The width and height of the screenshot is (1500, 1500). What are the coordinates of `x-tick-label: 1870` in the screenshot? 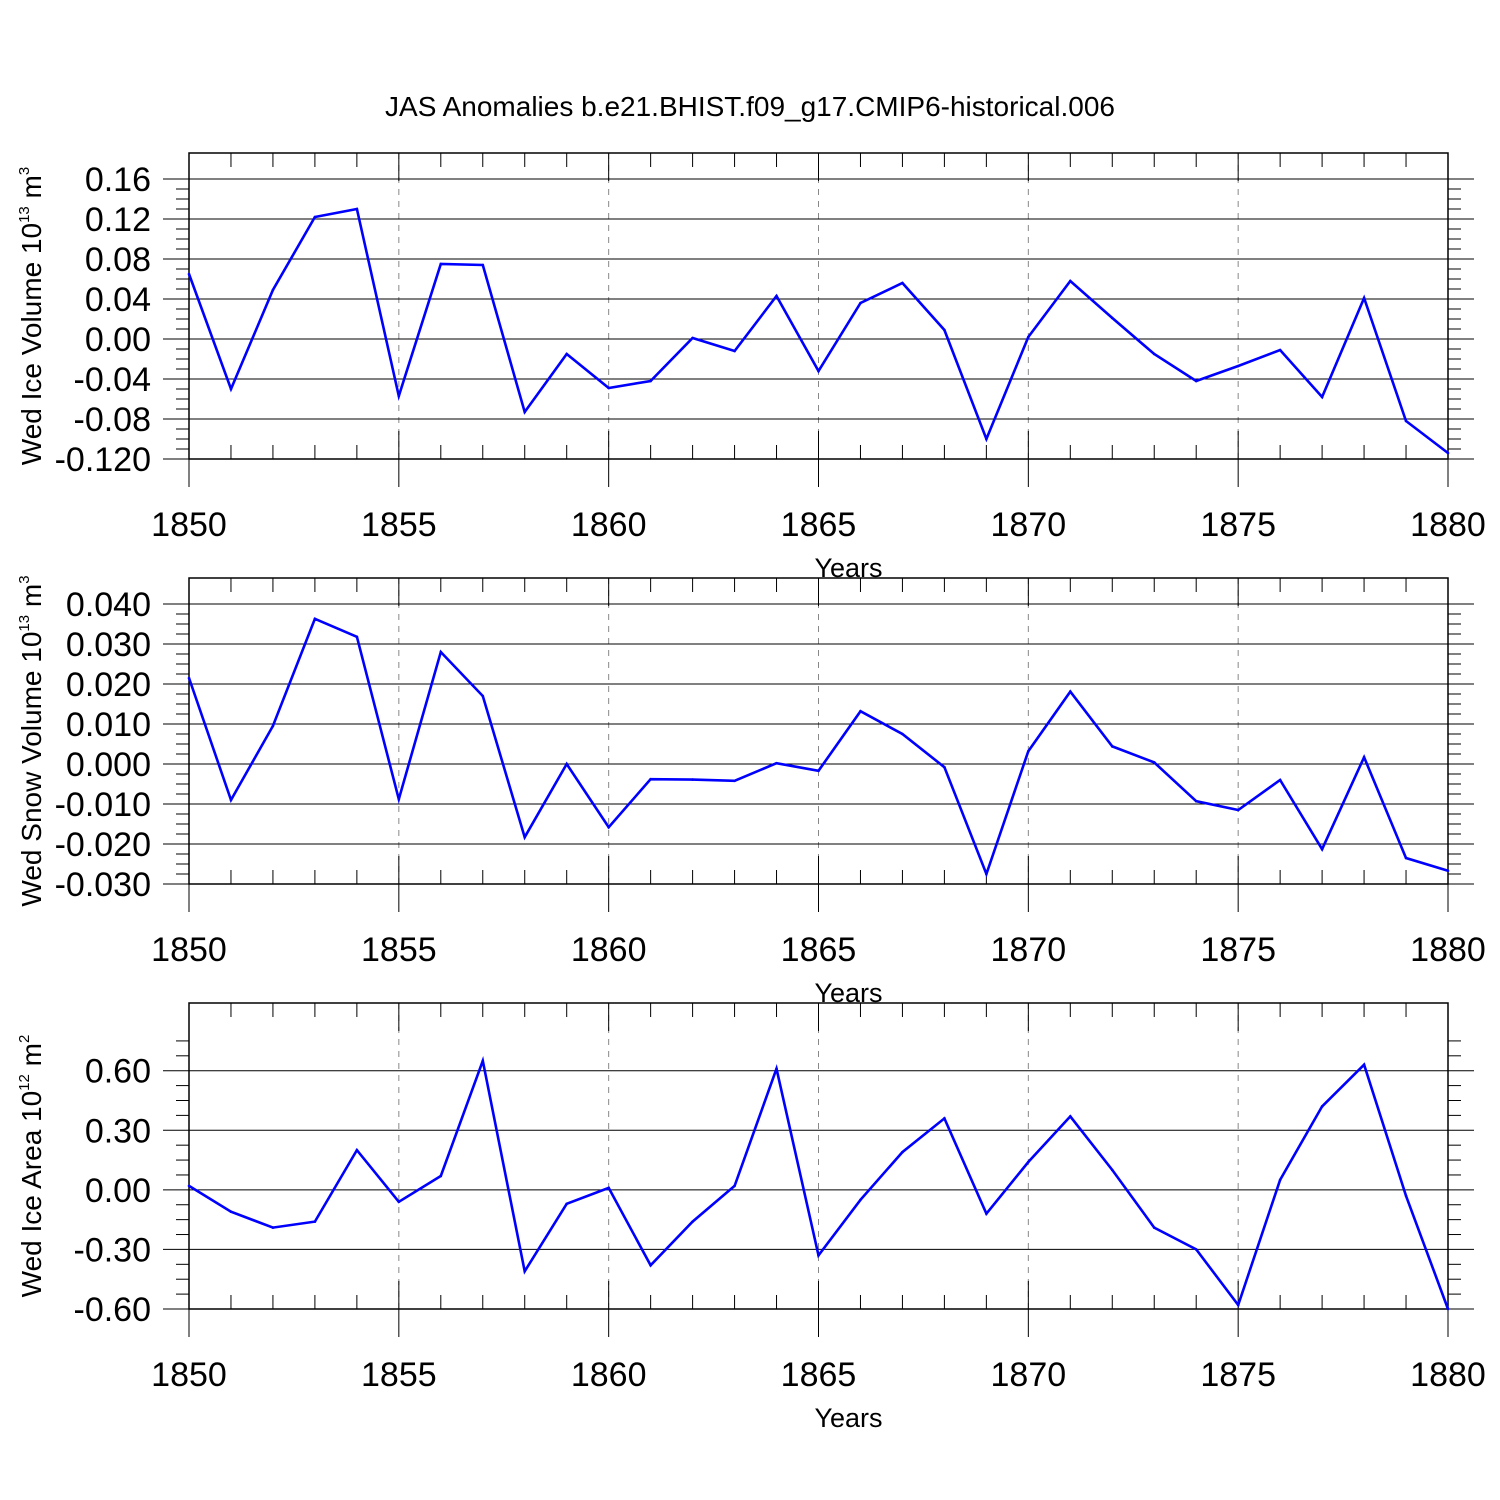 It's located at (1029, 1375).